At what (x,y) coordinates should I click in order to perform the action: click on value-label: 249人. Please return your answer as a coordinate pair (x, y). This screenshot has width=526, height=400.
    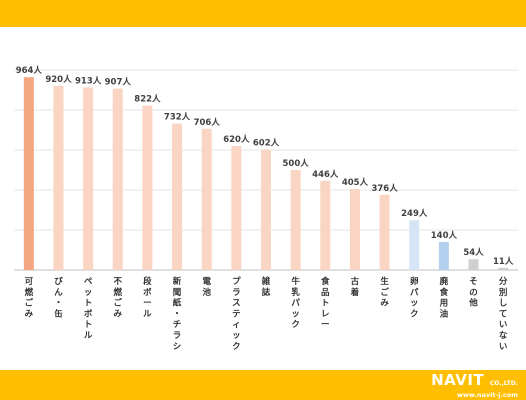
    Looking at the image, I should click on (414, 213).